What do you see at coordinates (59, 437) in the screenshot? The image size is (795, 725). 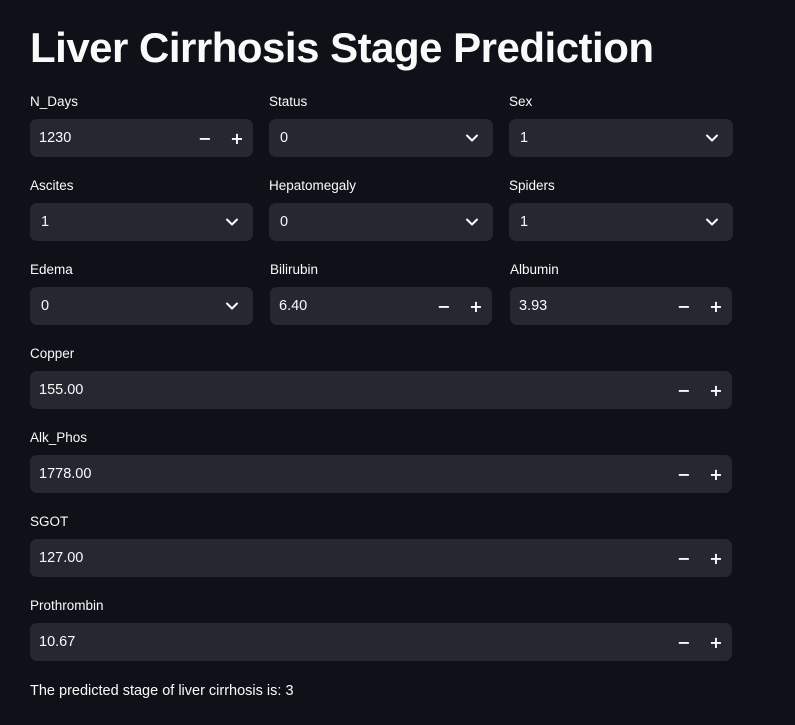 I see `alk-phos-label: Alk_Phos` at bounding box center [59, 437].